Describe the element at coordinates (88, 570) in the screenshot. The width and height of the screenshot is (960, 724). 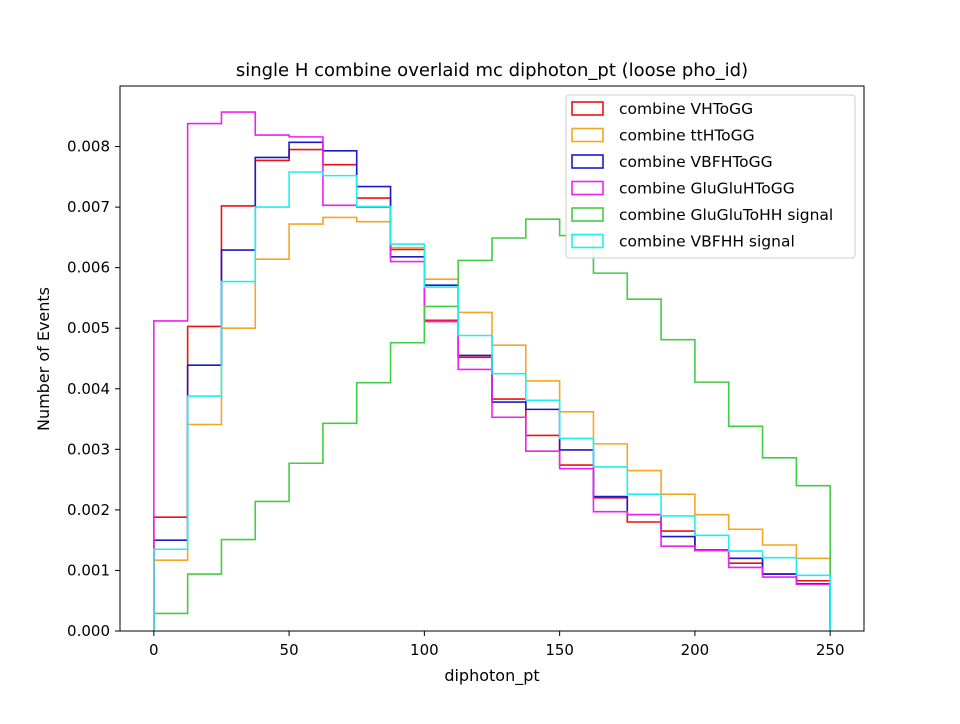
I see `y-tick-label: 0.001` at that location.